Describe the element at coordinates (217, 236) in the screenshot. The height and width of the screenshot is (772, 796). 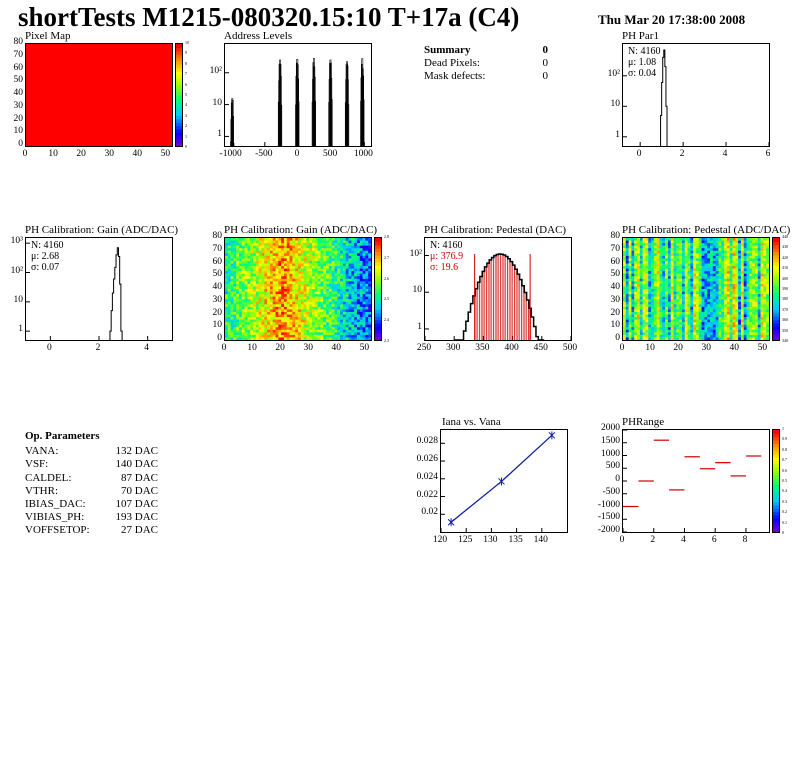
I see `gain-map-ytick: 80` at that location.